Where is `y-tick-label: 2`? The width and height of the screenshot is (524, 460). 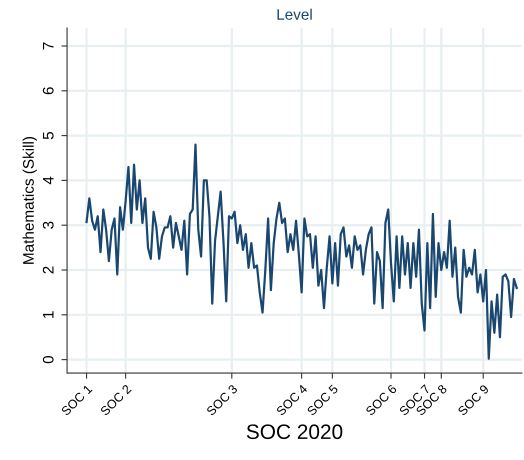 y-tick-label: 2 is located at coordinates (48, 270).